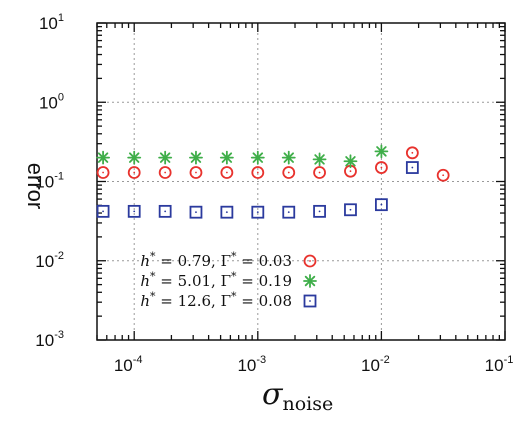  I want to click on x-tick-label-exponent: -1, so click(509, 360).